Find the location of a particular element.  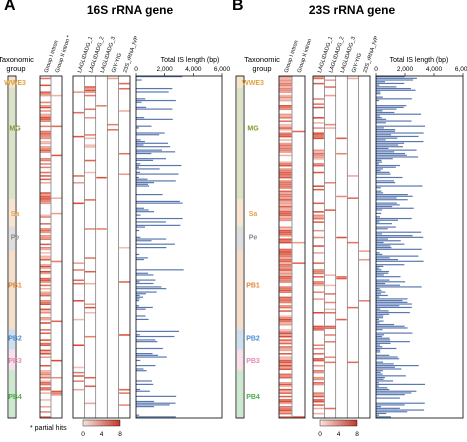

group-band-sa is located at coordinates (240, 213).